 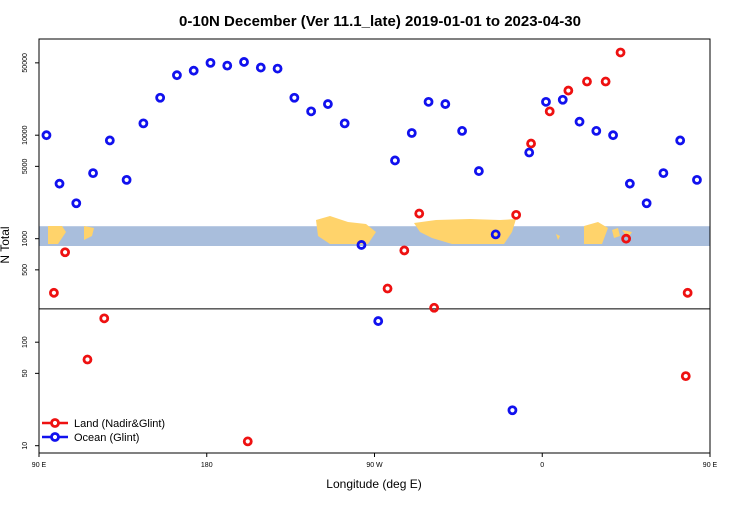 What do you see at coordinates (373, 484) in the screenshot?
I see `x-axis-label: Longitude (deg E)` at bounding box center [373, 484].